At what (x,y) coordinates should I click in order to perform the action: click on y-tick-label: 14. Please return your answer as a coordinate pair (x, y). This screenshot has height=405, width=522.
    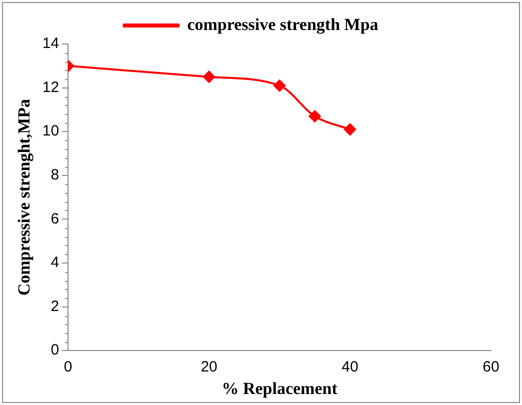
    Looking at the image, I should click on (51, 43).